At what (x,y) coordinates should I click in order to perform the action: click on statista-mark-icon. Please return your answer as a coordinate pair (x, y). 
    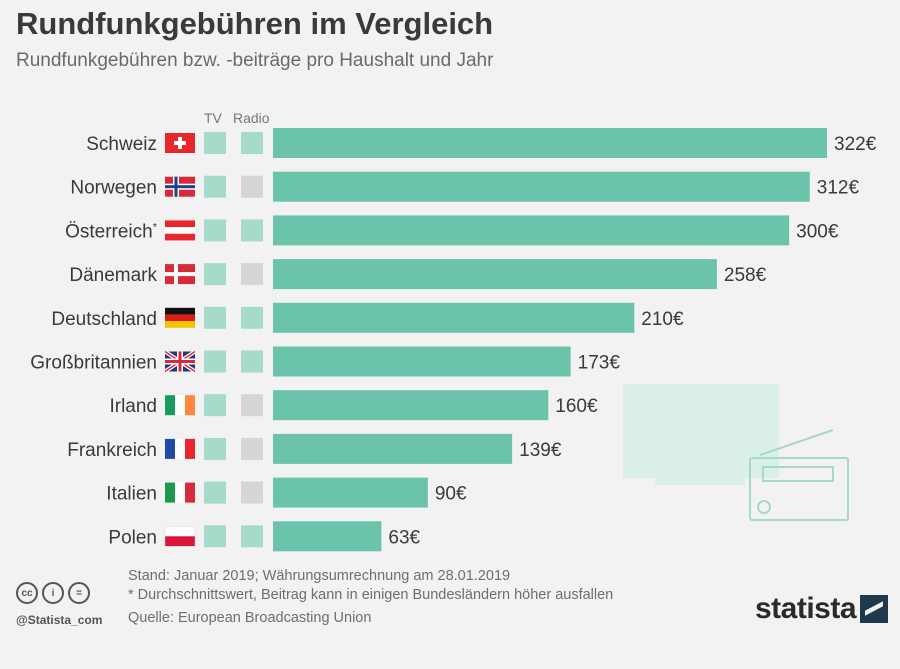
    Looking at the image, I should click on (874, 609).